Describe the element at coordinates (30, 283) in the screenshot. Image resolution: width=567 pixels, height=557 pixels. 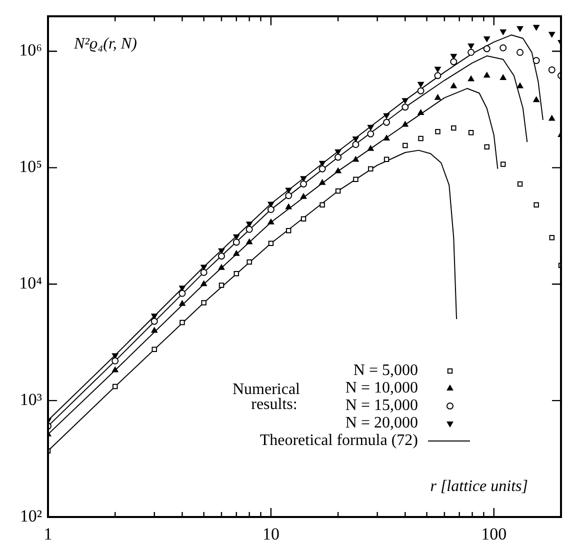
I see `y-tick-label: 10⁴` at that location.